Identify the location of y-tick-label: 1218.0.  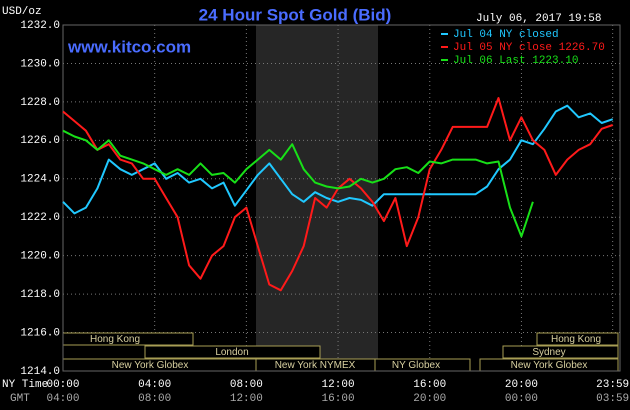
(40, 295).